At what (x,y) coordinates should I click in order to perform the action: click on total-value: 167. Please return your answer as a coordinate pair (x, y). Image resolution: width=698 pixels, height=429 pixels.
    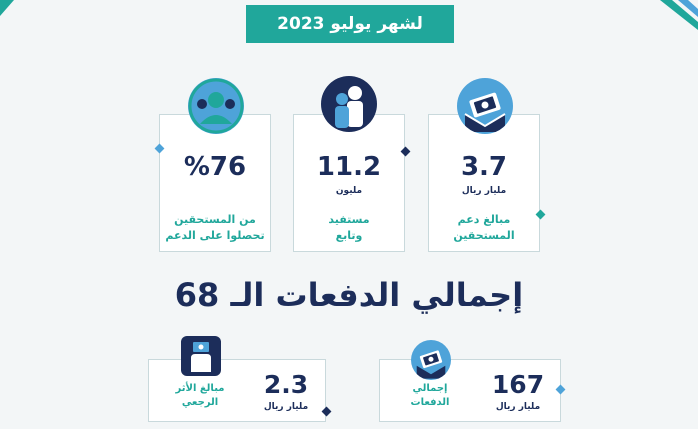
    Looking at the image, I should click on (518, 384).